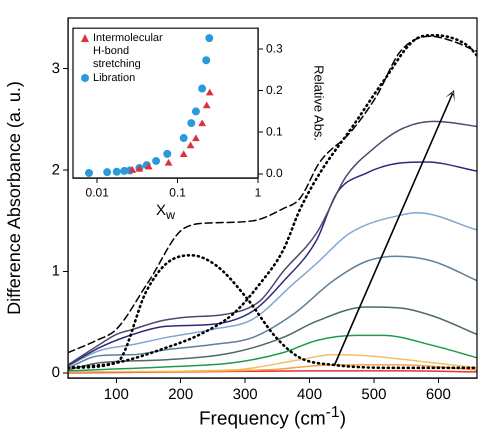 The height and width of the screenshot is (443, 481). Describe the element at coordinates (128, 52) in the screenshot. I see `legend-label: Intermolecular H-bond stretching` at that location.